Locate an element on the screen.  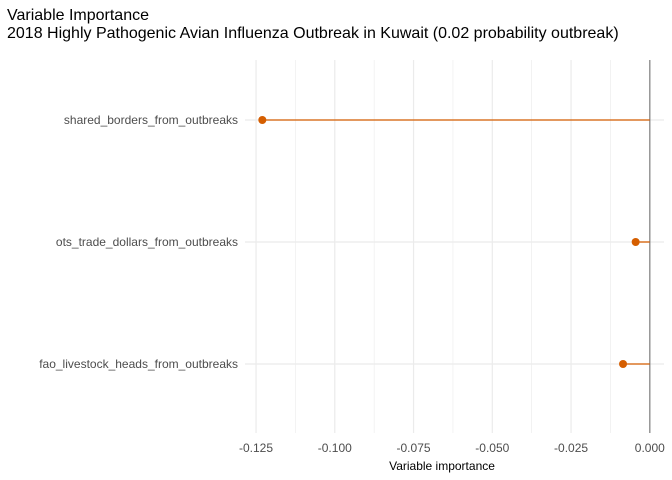
y-tick-label: shared_borders_from_outbreaks is located at coordinates (151, 120).